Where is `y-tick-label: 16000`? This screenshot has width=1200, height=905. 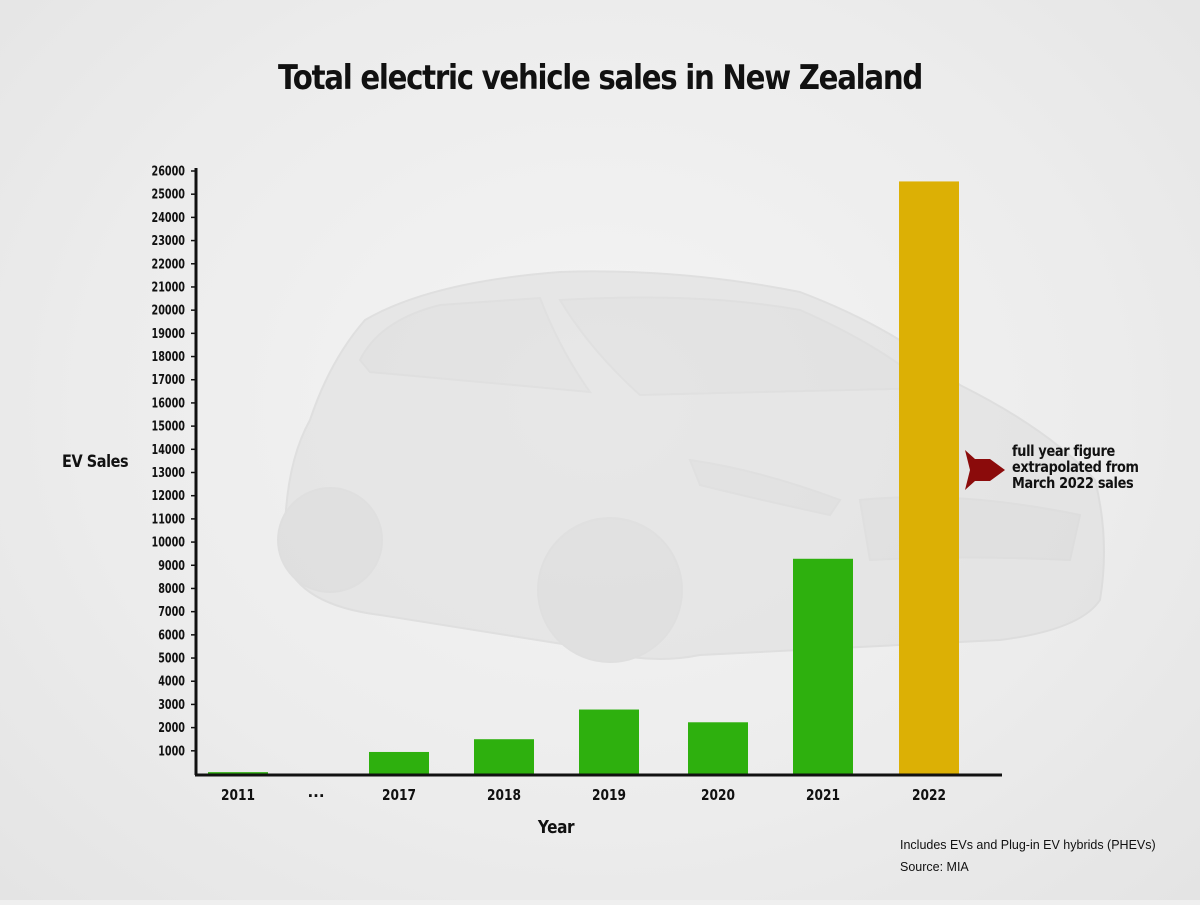 y-tick-label: 16000 is located at coordinates (169, 403).